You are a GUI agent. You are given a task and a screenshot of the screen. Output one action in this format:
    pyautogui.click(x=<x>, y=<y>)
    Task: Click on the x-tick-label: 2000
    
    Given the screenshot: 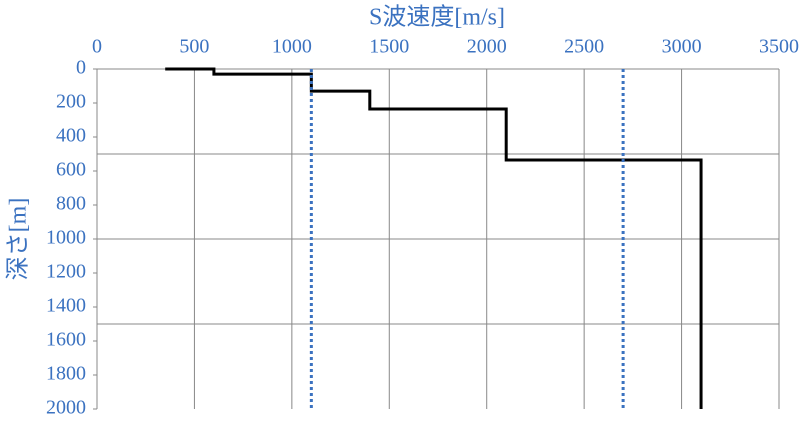 What is the action you would take?
    pyautogui.click(x=487, y=47)
    